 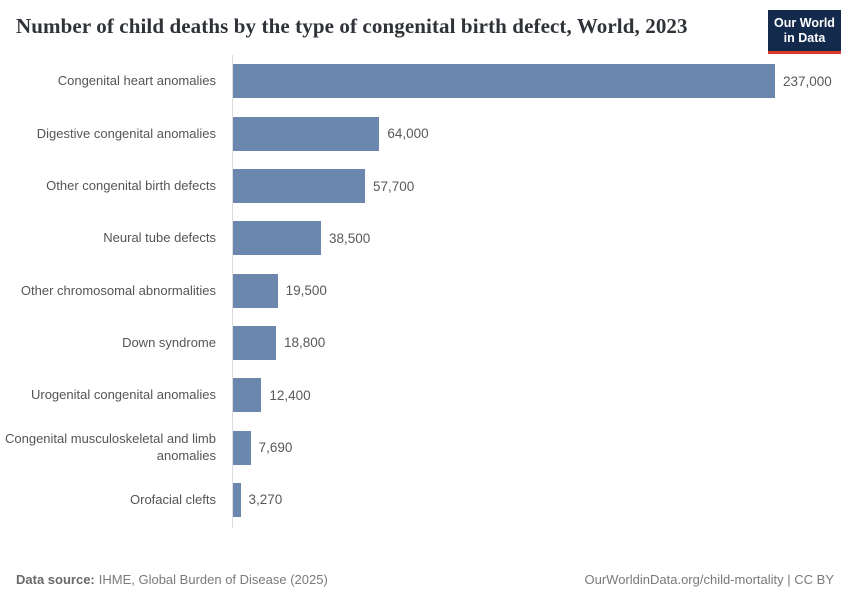 I want to click on value-label: 12,400, so click(x=290, y=395).